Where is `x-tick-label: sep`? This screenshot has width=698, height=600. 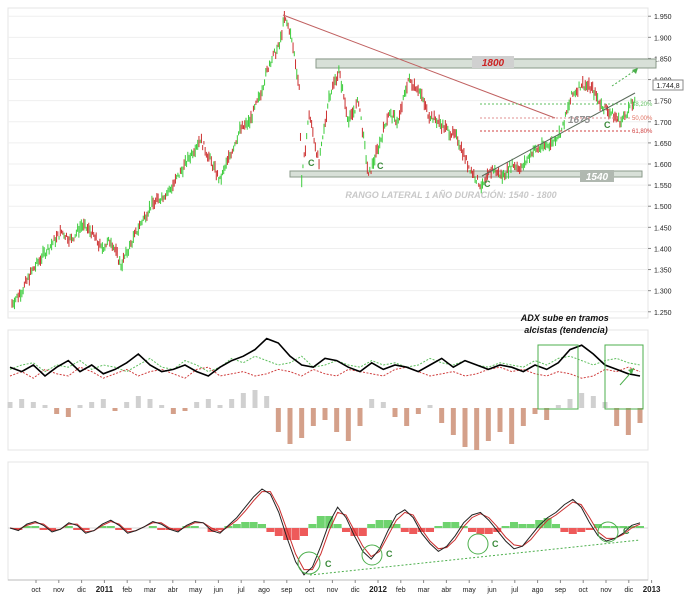
x-tick-label: sep is located at coordinates (560, 590).